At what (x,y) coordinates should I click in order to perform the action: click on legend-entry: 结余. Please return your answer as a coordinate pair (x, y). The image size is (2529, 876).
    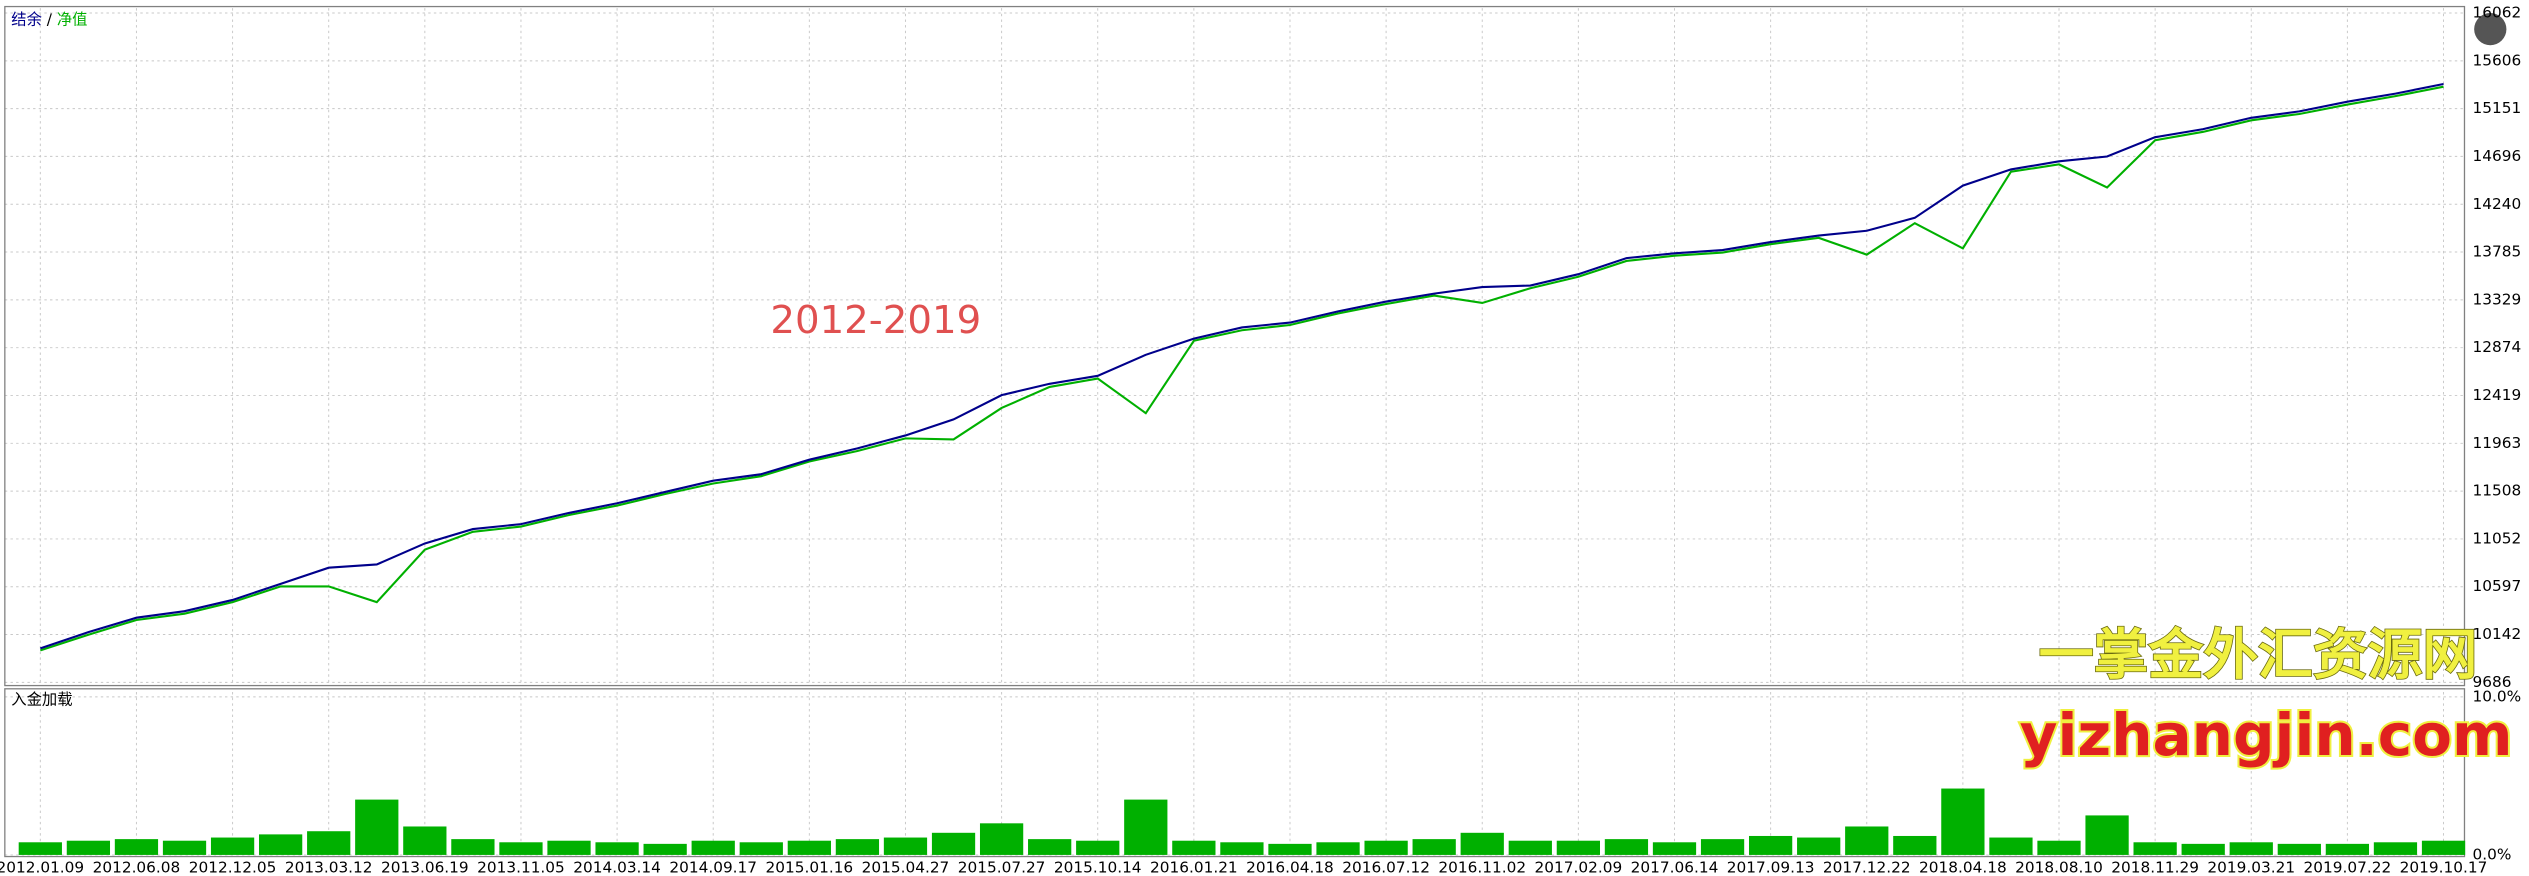
    Looking at the image, I should click on (26, 19).